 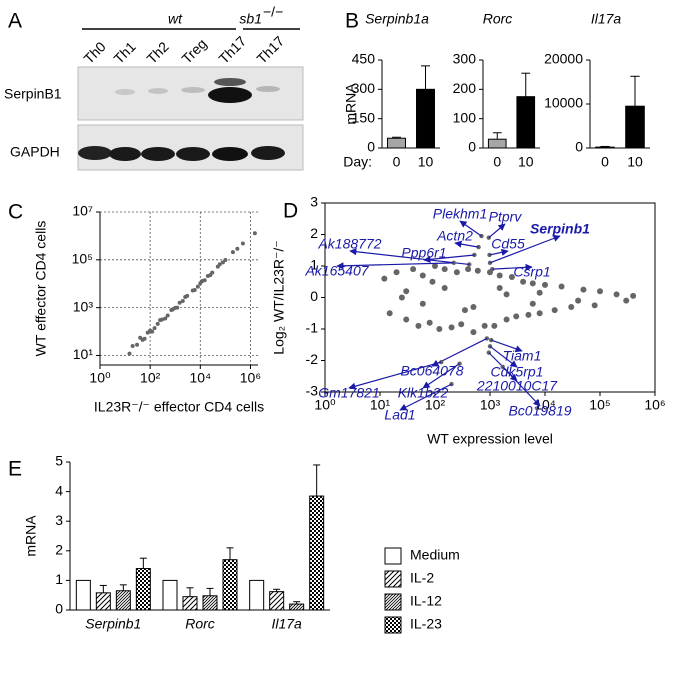 I want to click on legend-label: IL-2, so click(x=422, y=578).